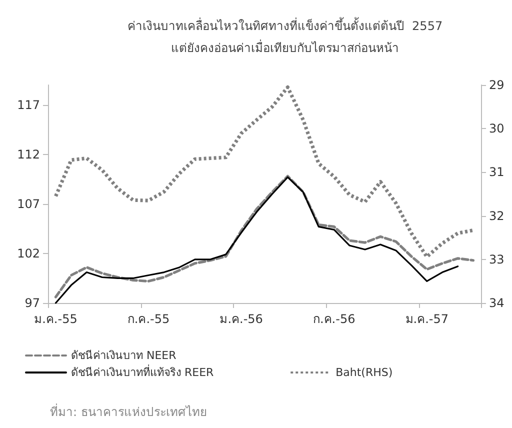 The image size is (512, 428). Describe the element at coordinates (496, 215) in the screenshot. I see `y2-tick-label: 32` at that location.